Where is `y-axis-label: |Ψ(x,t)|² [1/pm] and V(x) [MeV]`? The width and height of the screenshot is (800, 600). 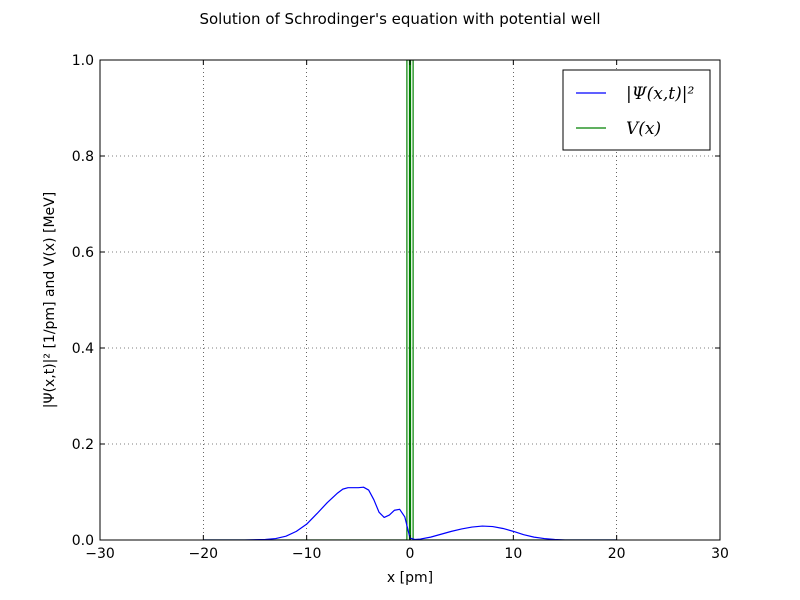 y-axis-label: |Ψ(x,t)|² [1/pm] and V(x) [MeV] is located at coordinates (50, 300).